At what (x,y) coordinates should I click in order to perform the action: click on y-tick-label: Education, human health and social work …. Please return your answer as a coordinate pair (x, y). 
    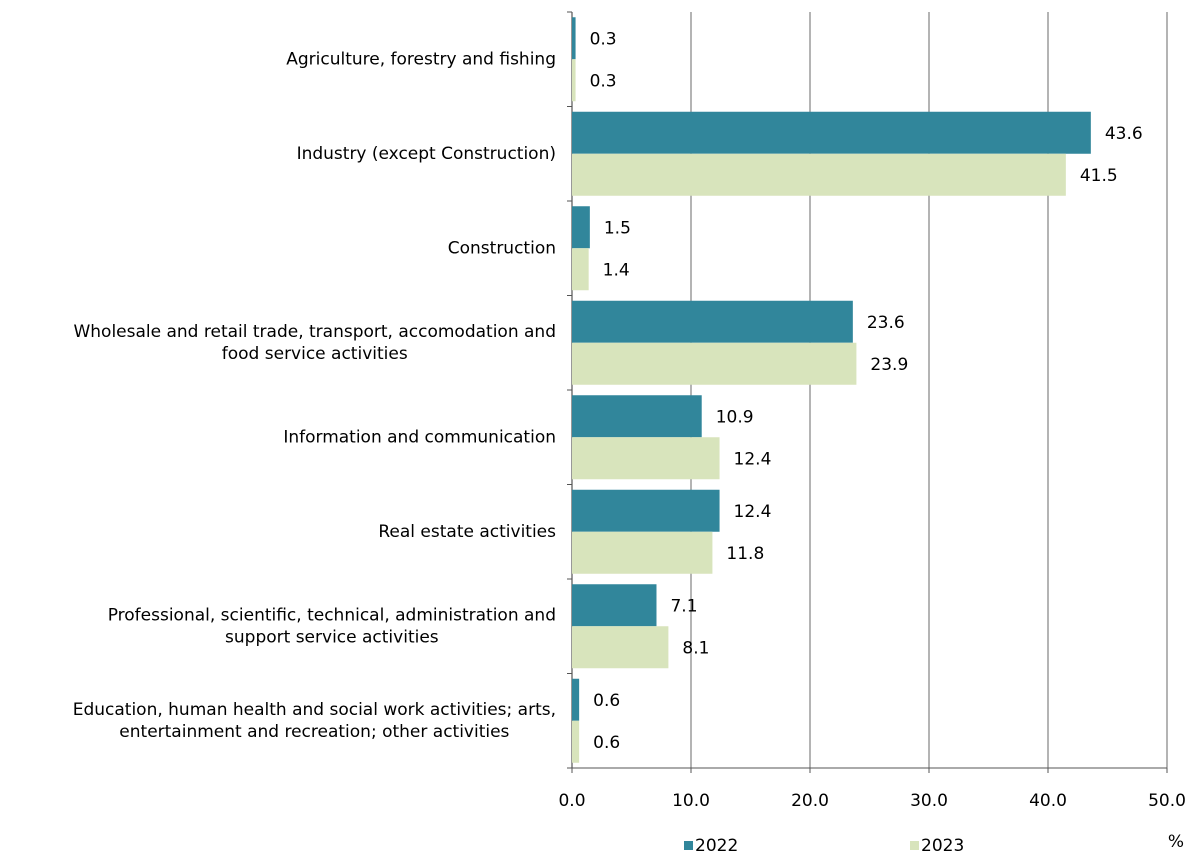
    Looking at the image, I should click on (314, 721).